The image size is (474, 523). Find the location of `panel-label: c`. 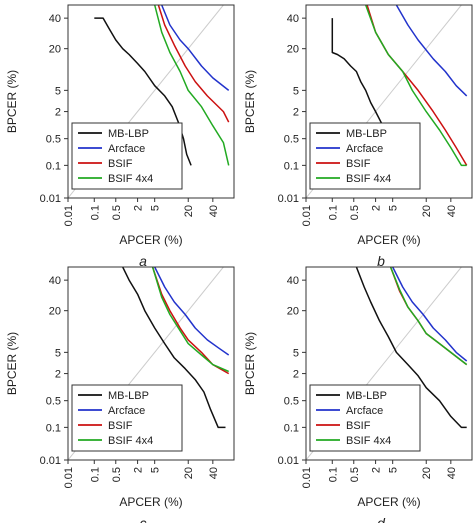

panel-label: c is located at coordinates (143, 519).